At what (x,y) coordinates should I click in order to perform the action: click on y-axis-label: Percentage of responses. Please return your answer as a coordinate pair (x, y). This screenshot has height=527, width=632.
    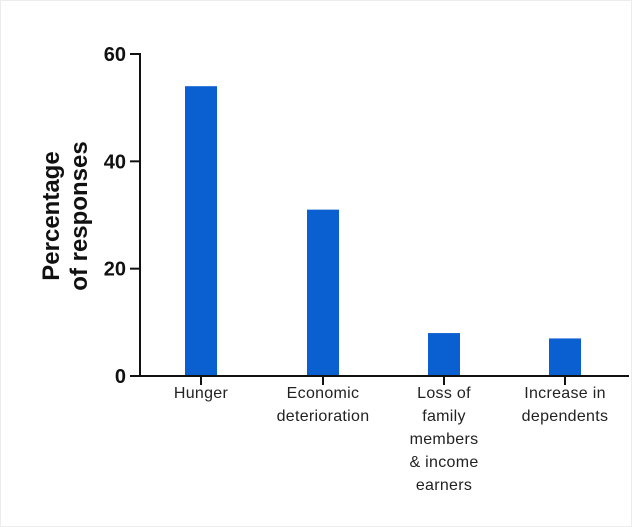
    Looking at the image, I should click on (65, 216).